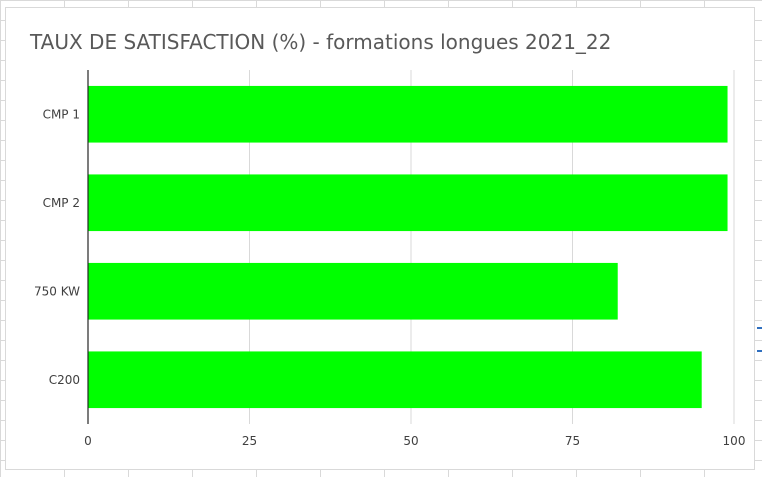  I want to click on x-tick-label: 25, so click(249, 441).